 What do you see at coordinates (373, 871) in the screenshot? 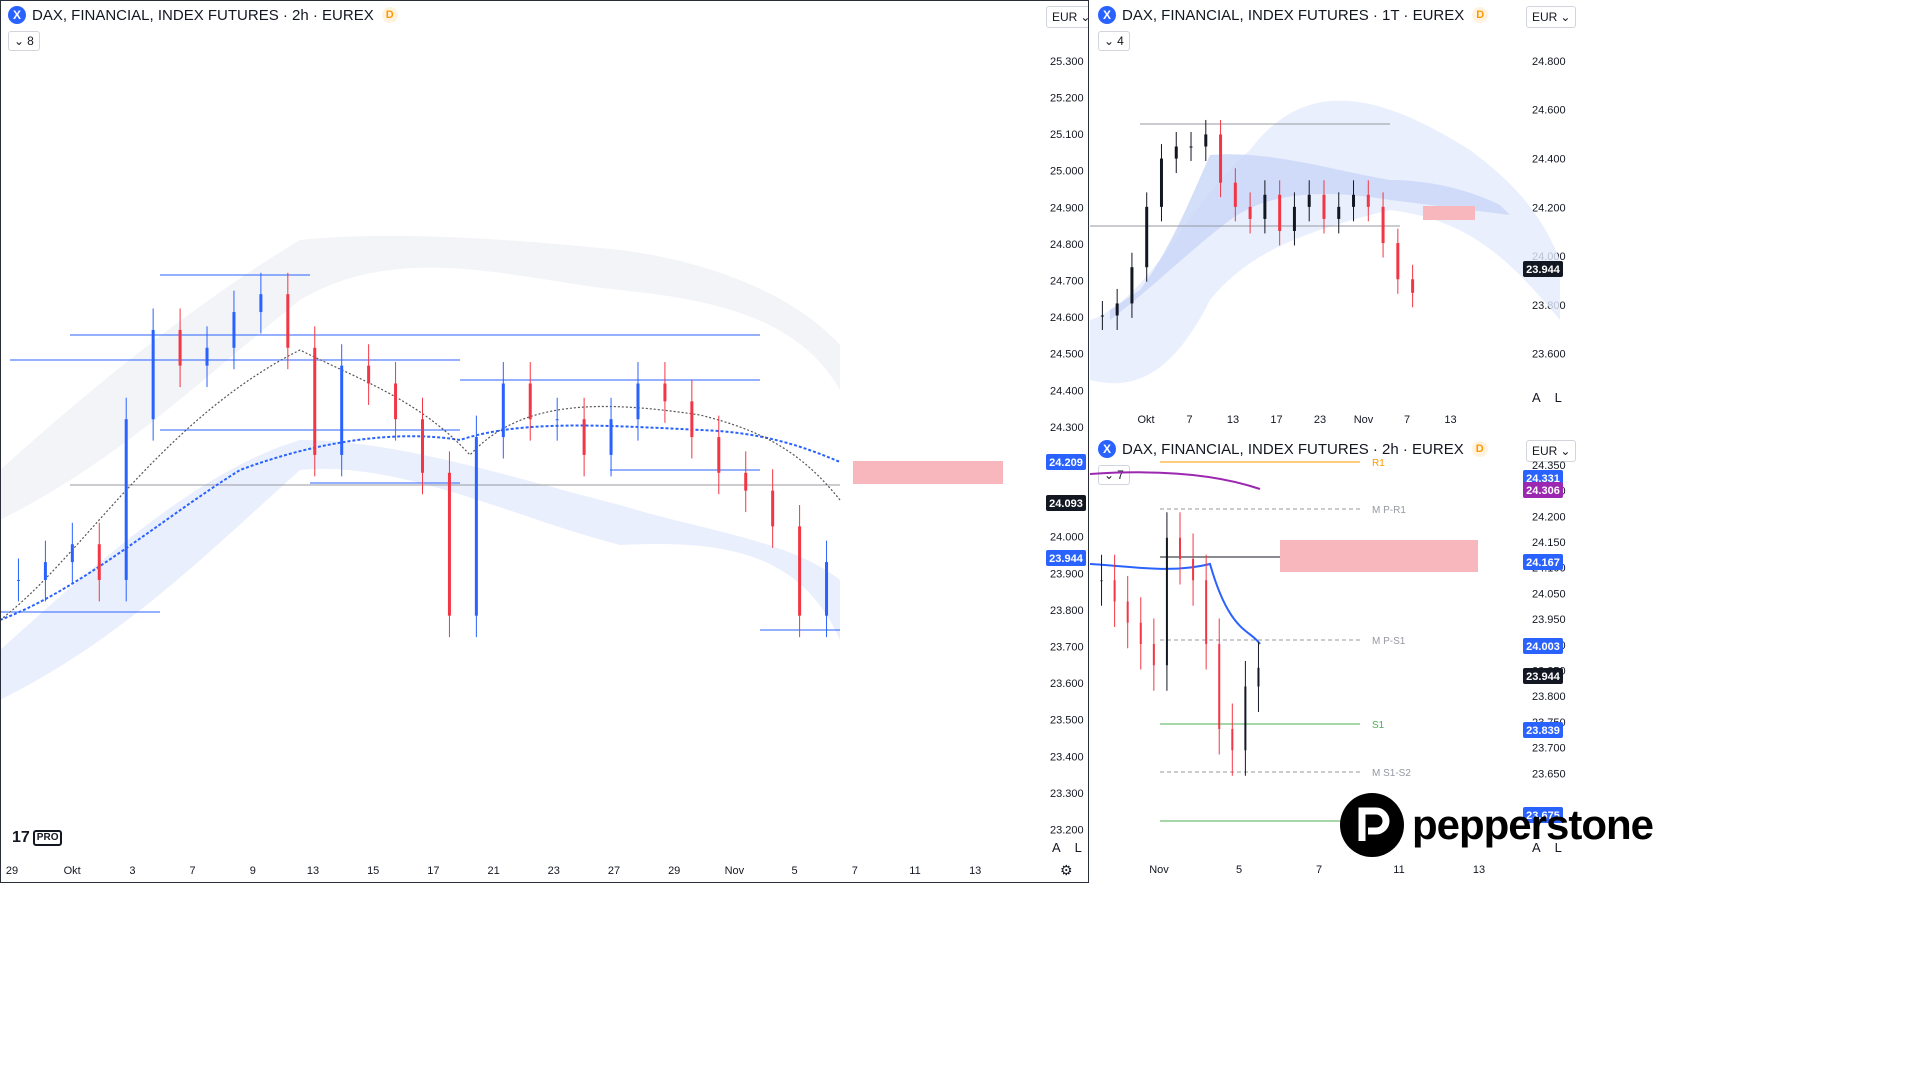
I see `x-tick-label: 15` at bounding box center [373, 871].